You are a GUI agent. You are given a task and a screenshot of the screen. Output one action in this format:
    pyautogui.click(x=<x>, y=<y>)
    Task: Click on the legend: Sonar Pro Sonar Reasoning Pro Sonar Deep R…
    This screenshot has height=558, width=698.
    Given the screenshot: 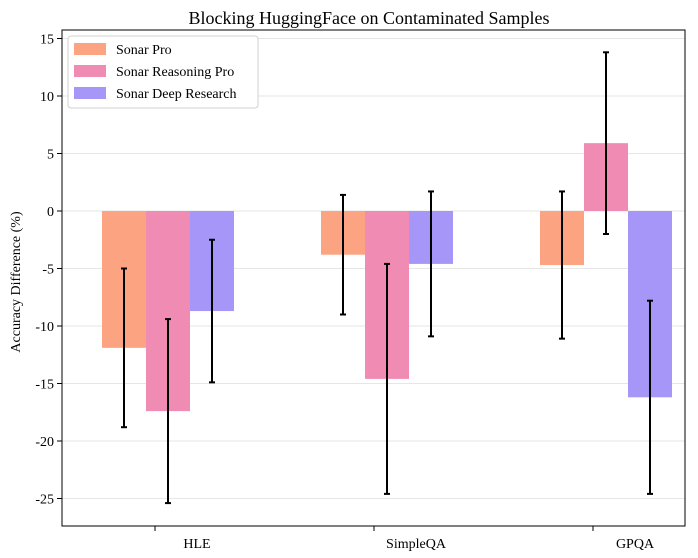 What is the action you would take?
    pyautogui.click(x=163, y=72)
    